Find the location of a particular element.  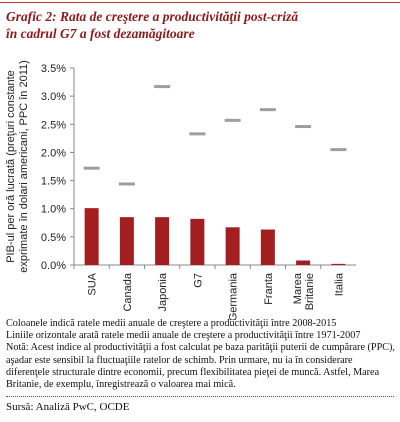

x-tick-label: Franta is located at coordinates (269, 288).